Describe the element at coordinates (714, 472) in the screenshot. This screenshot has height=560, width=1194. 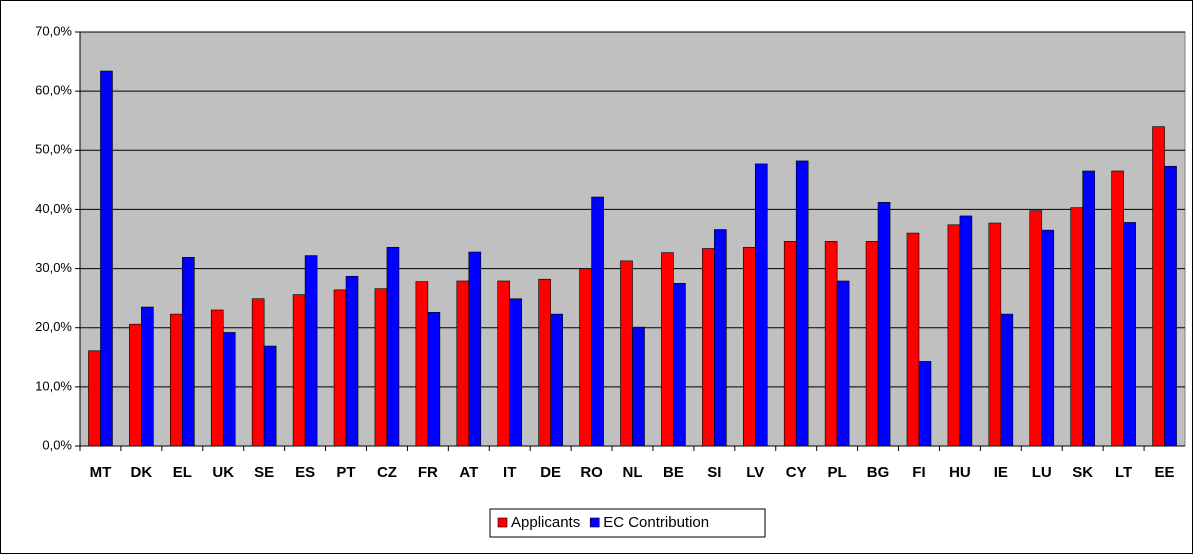
I see `x-tick-label: SI` at that location.